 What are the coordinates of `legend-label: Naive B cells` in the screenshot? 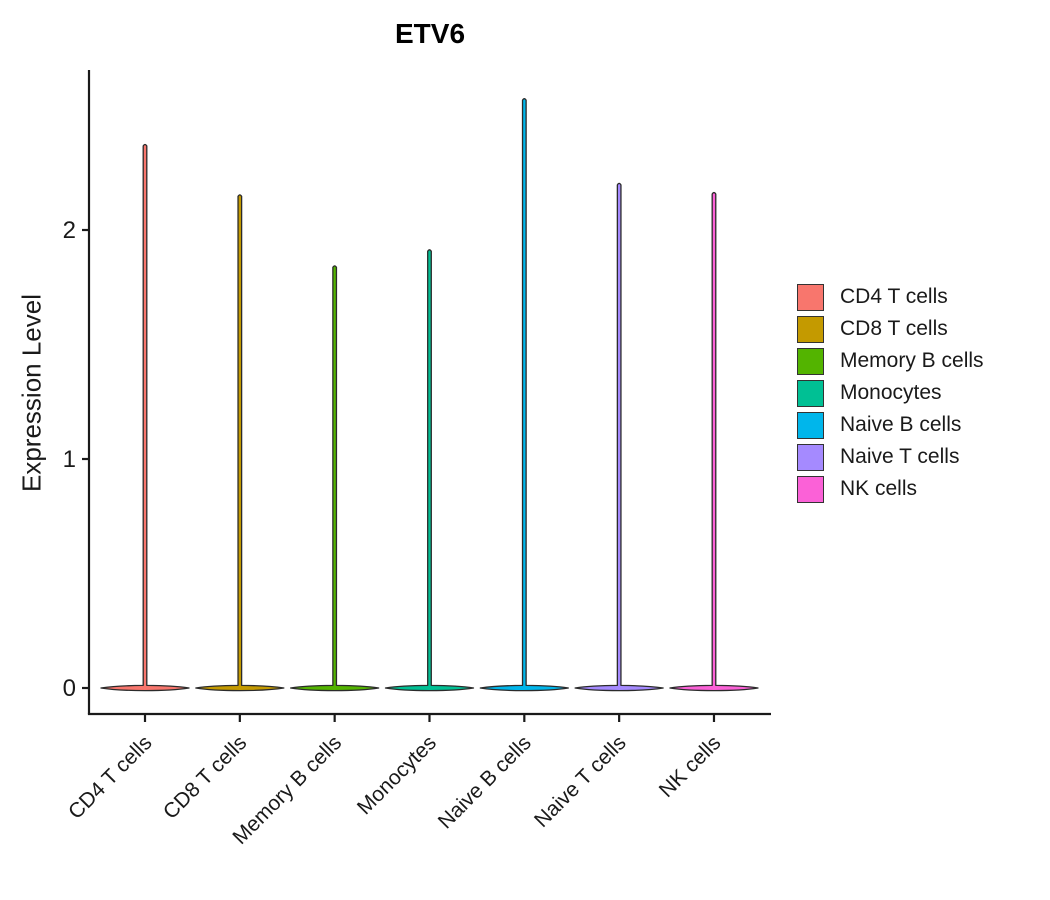 It's located at (901, 424).